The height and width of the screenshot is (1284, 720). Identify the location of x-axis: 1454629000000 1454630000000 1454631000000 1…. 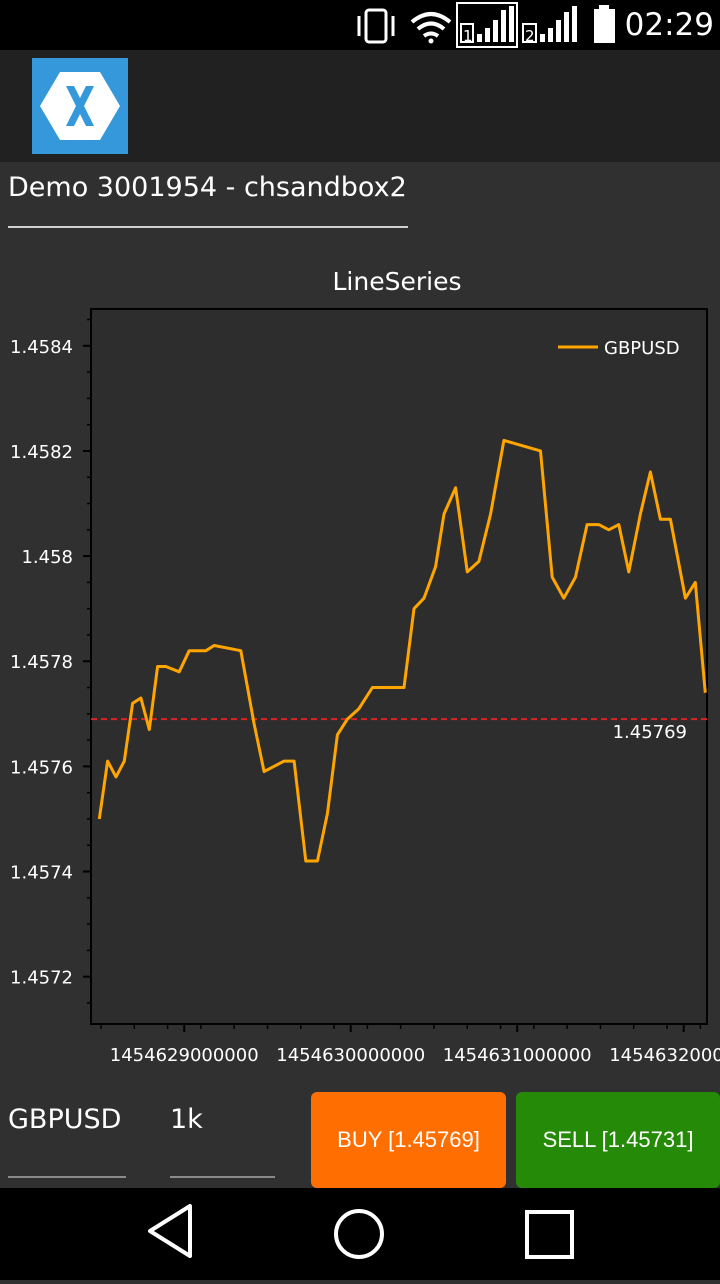
(410, 1045).